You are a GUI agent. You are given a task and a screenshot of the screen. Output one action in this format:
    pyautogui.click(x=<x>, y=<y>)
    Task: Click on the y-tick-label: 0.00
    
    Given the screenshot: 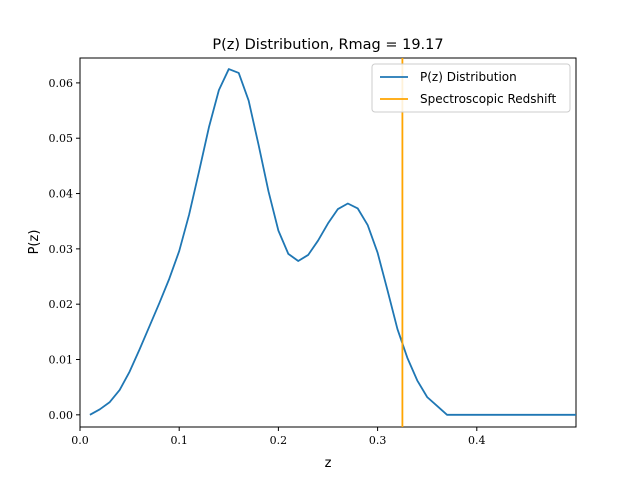 What is the action you would take?
    pyautogui.click(x=61, y=415)
    